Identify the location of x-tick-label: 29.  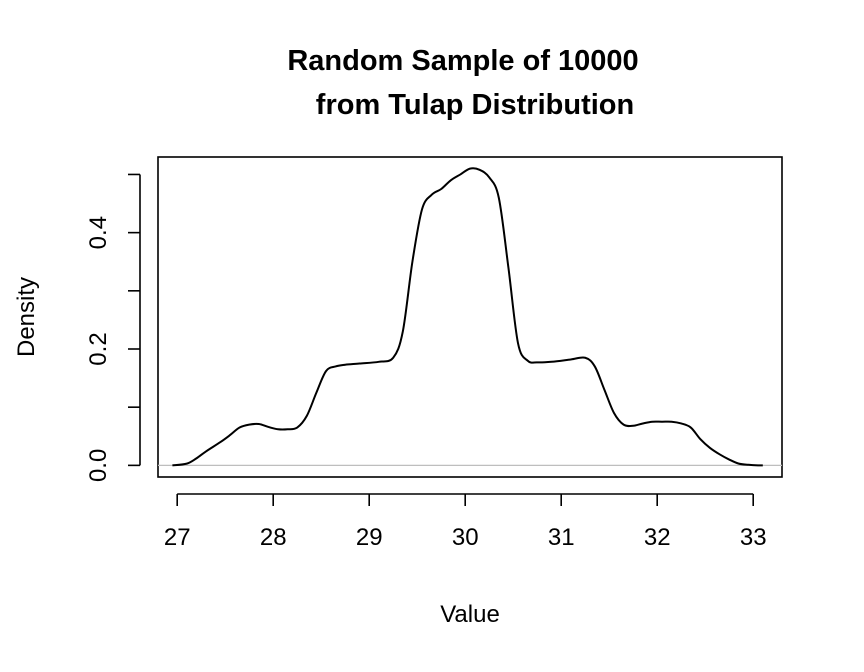
(369, 537).